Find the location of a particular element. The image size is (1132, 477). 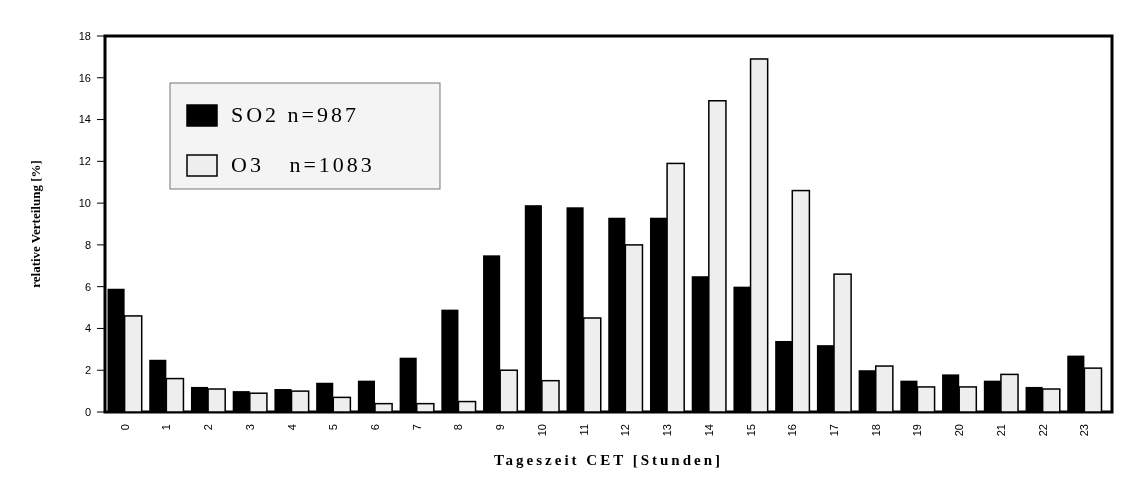

x-tick-label: 1 is located at coordinates (166, 427).